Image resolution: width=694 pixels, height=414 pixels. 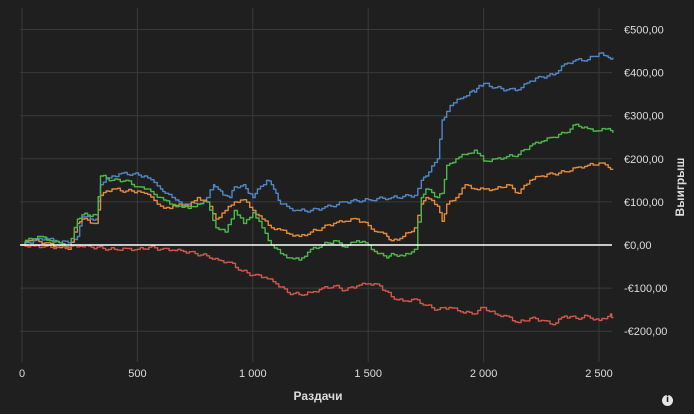 I want to click on x-tick-label: 500, so click(x=137, y=374).